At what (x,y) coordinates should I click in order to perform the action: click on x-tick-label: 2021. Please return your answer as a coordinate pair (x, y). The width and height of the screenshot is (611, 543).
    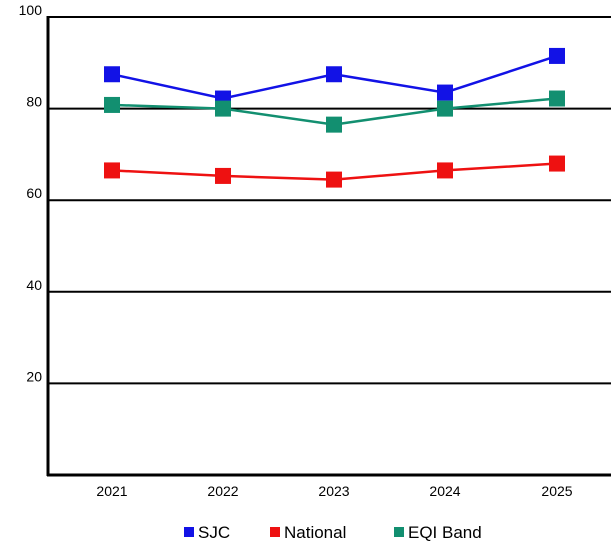
    Looking at the image, I should click on (111, 491).